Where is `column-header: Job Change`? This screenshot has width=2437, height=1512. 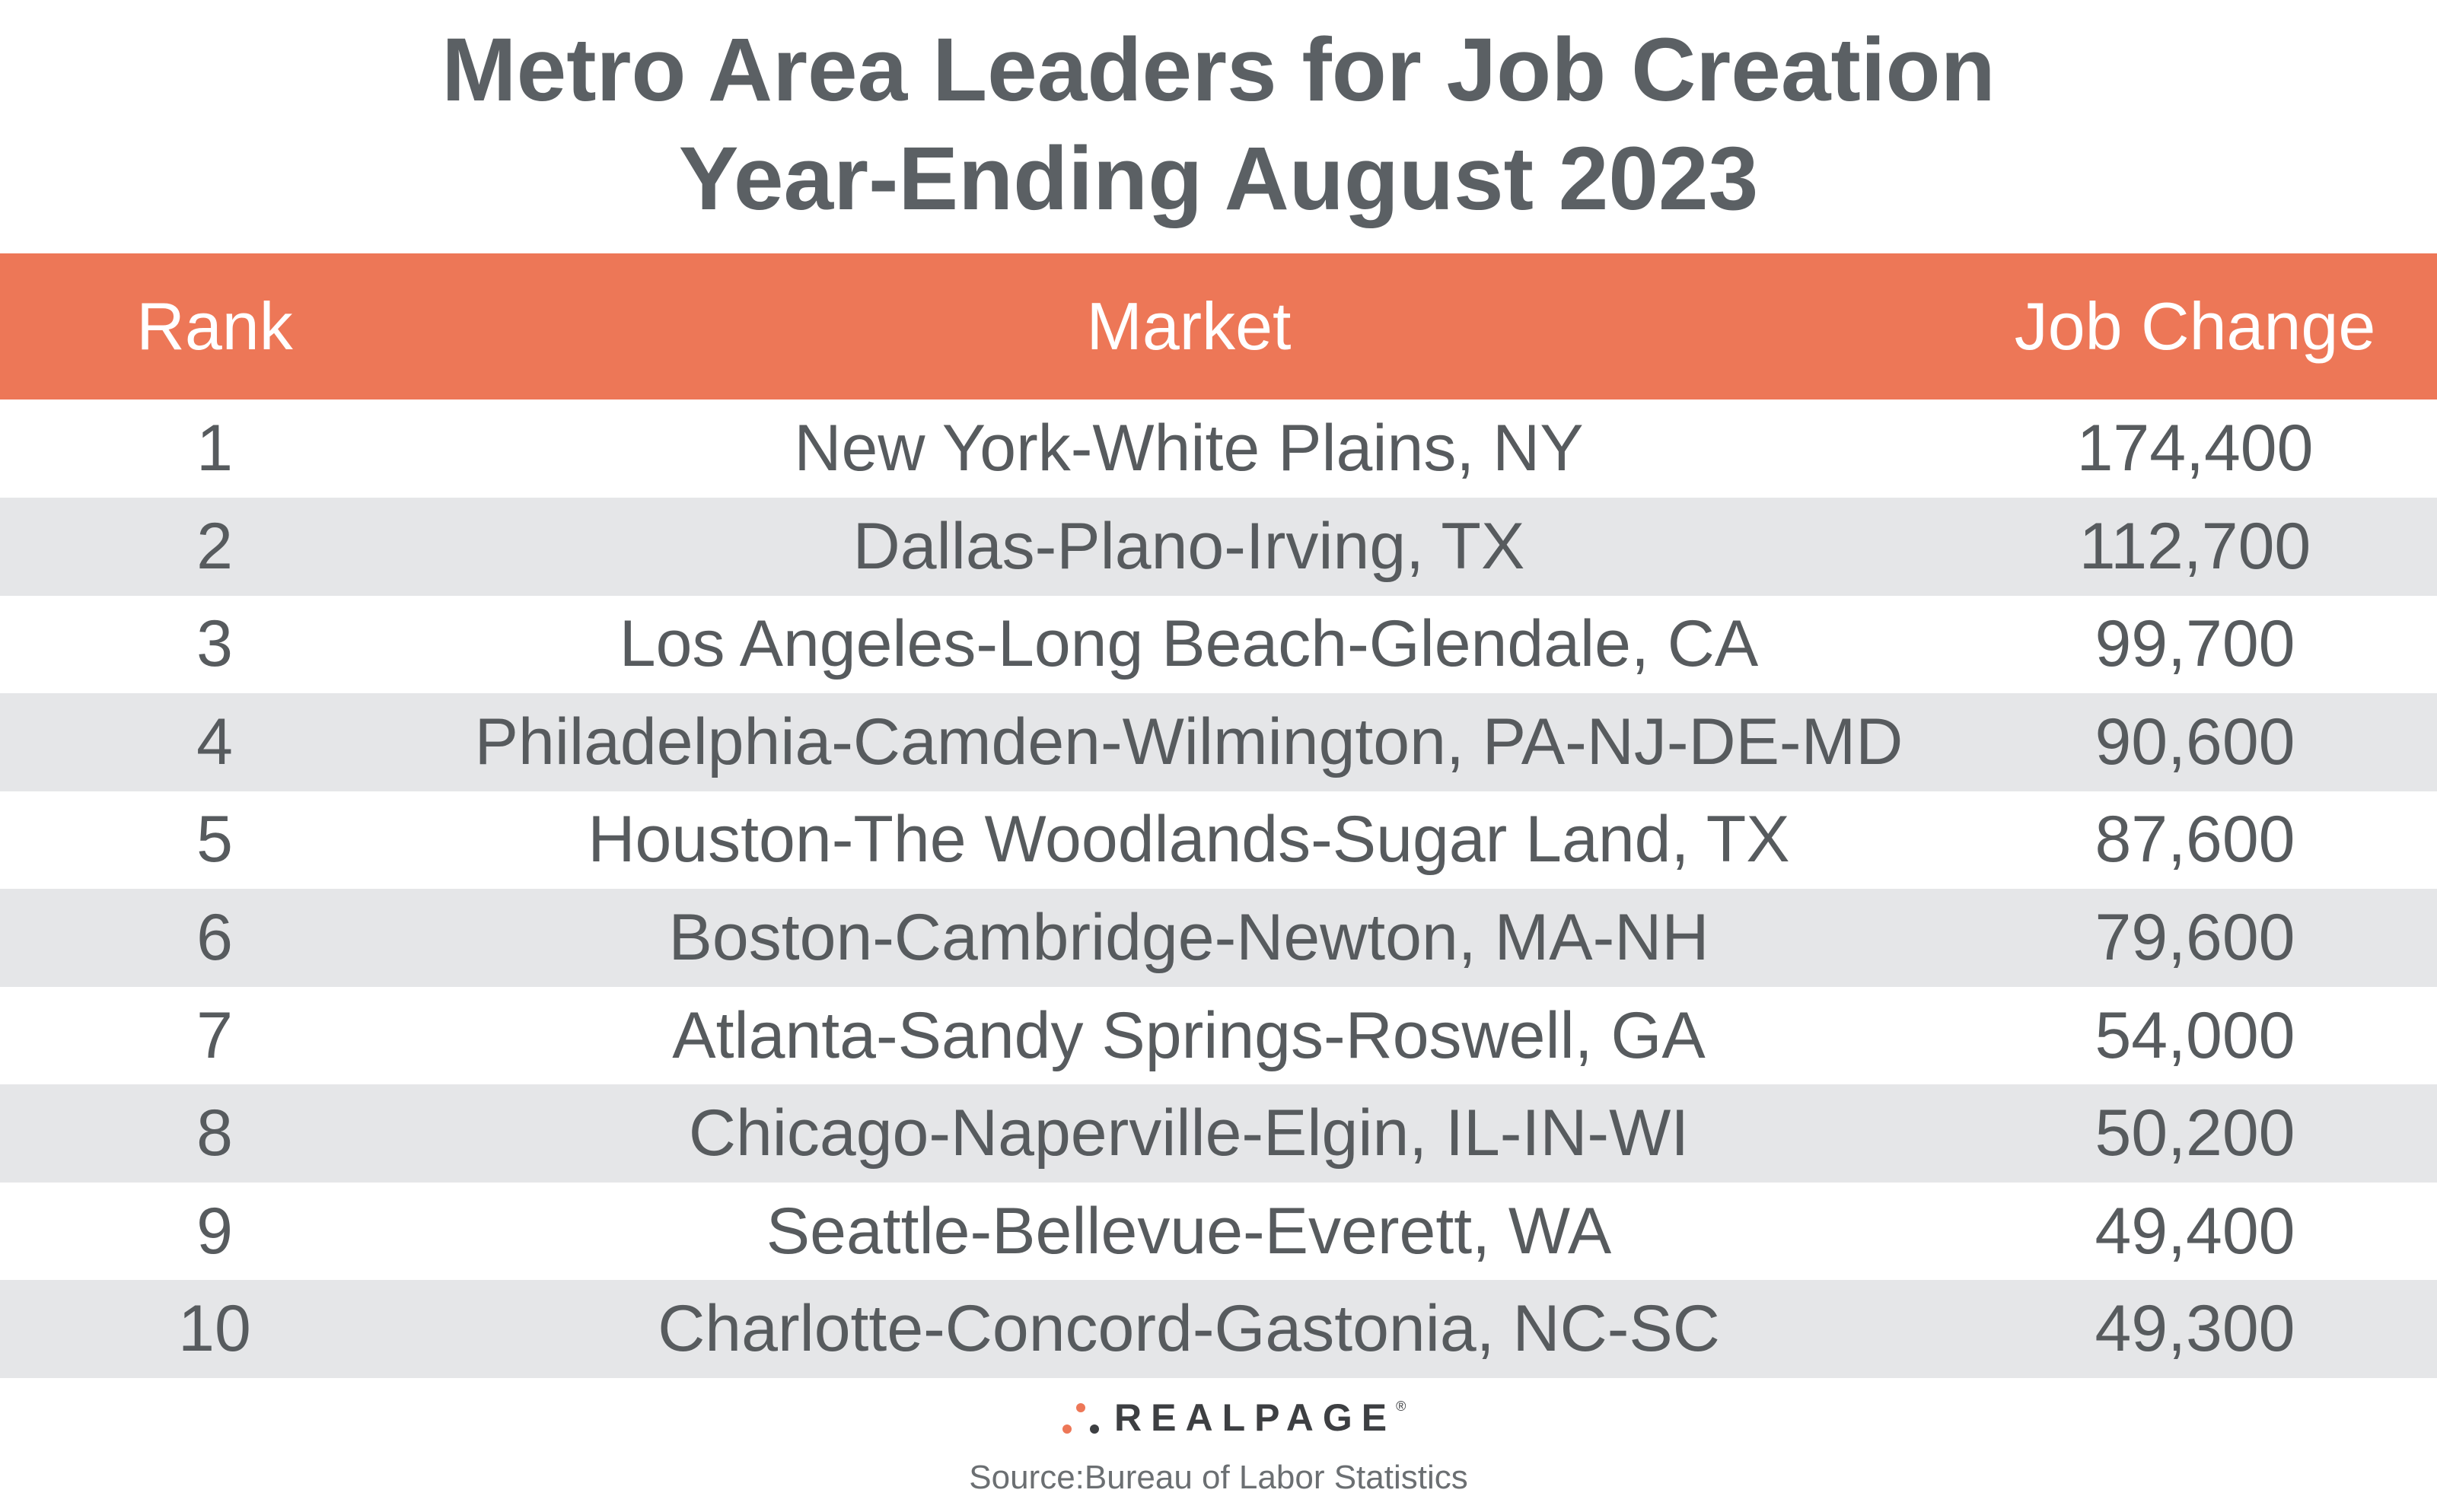 column-header: Job Change is located at coordinates (2195, 326).